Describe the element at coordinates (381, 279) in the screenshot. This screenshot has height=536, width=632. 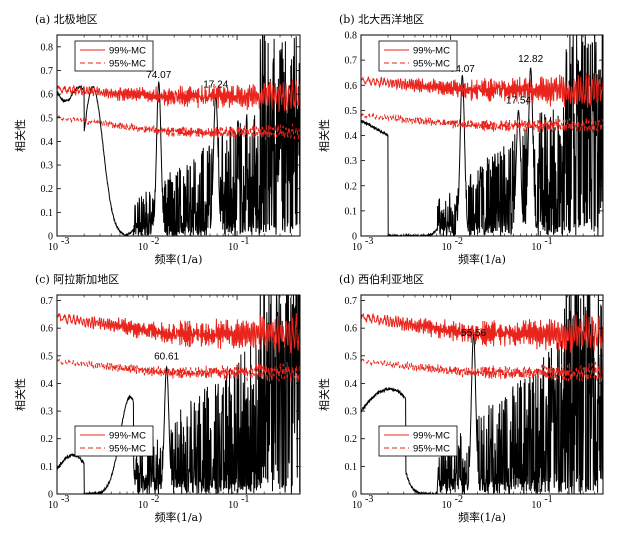
I see `panel-title: (d) 西伯利亚地区` at that location.